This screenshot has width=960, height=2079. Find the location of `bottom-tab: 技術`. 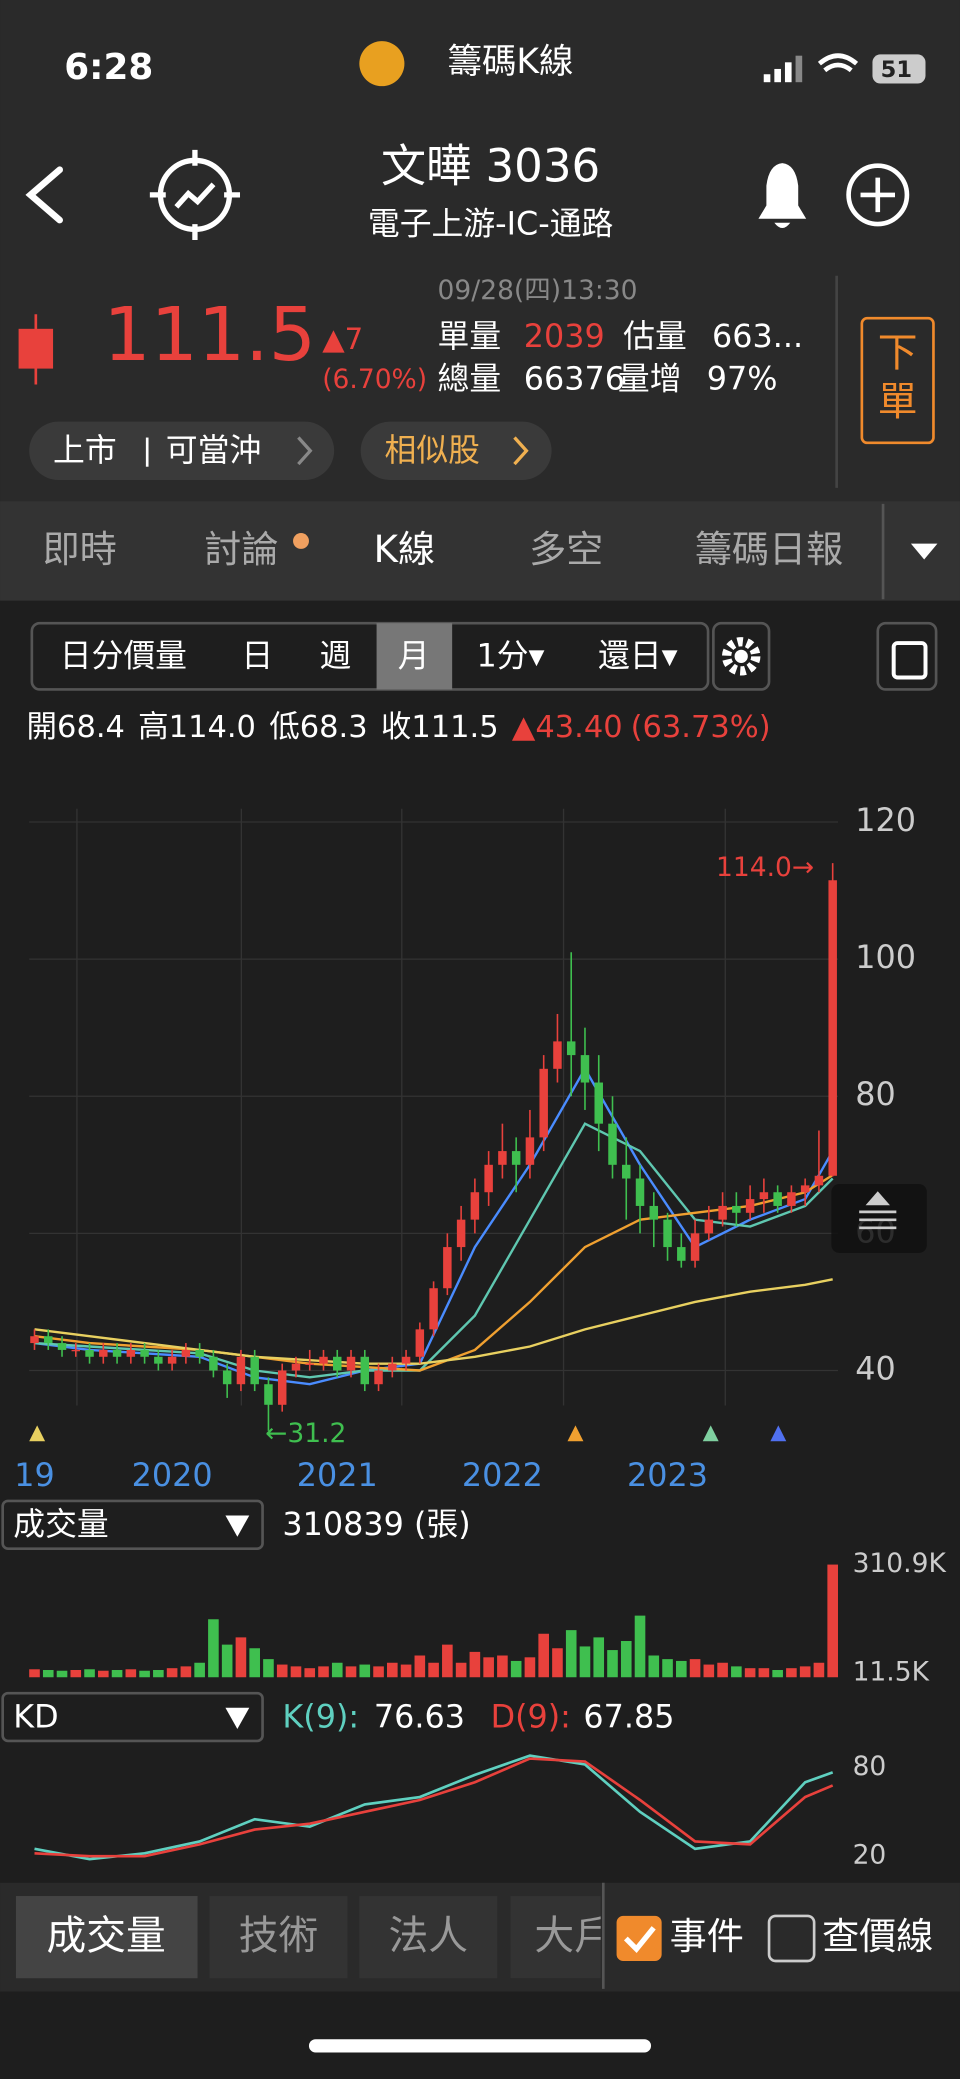

bottom-tab: 技術 is located at coordinates (279, 1936).